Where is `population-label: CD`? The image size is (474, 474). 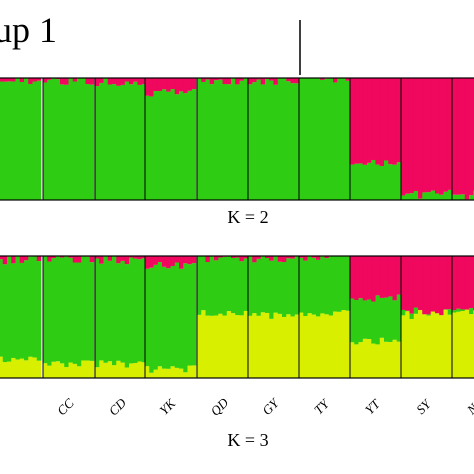 population-label: CD is located at coordinates (118, 407).